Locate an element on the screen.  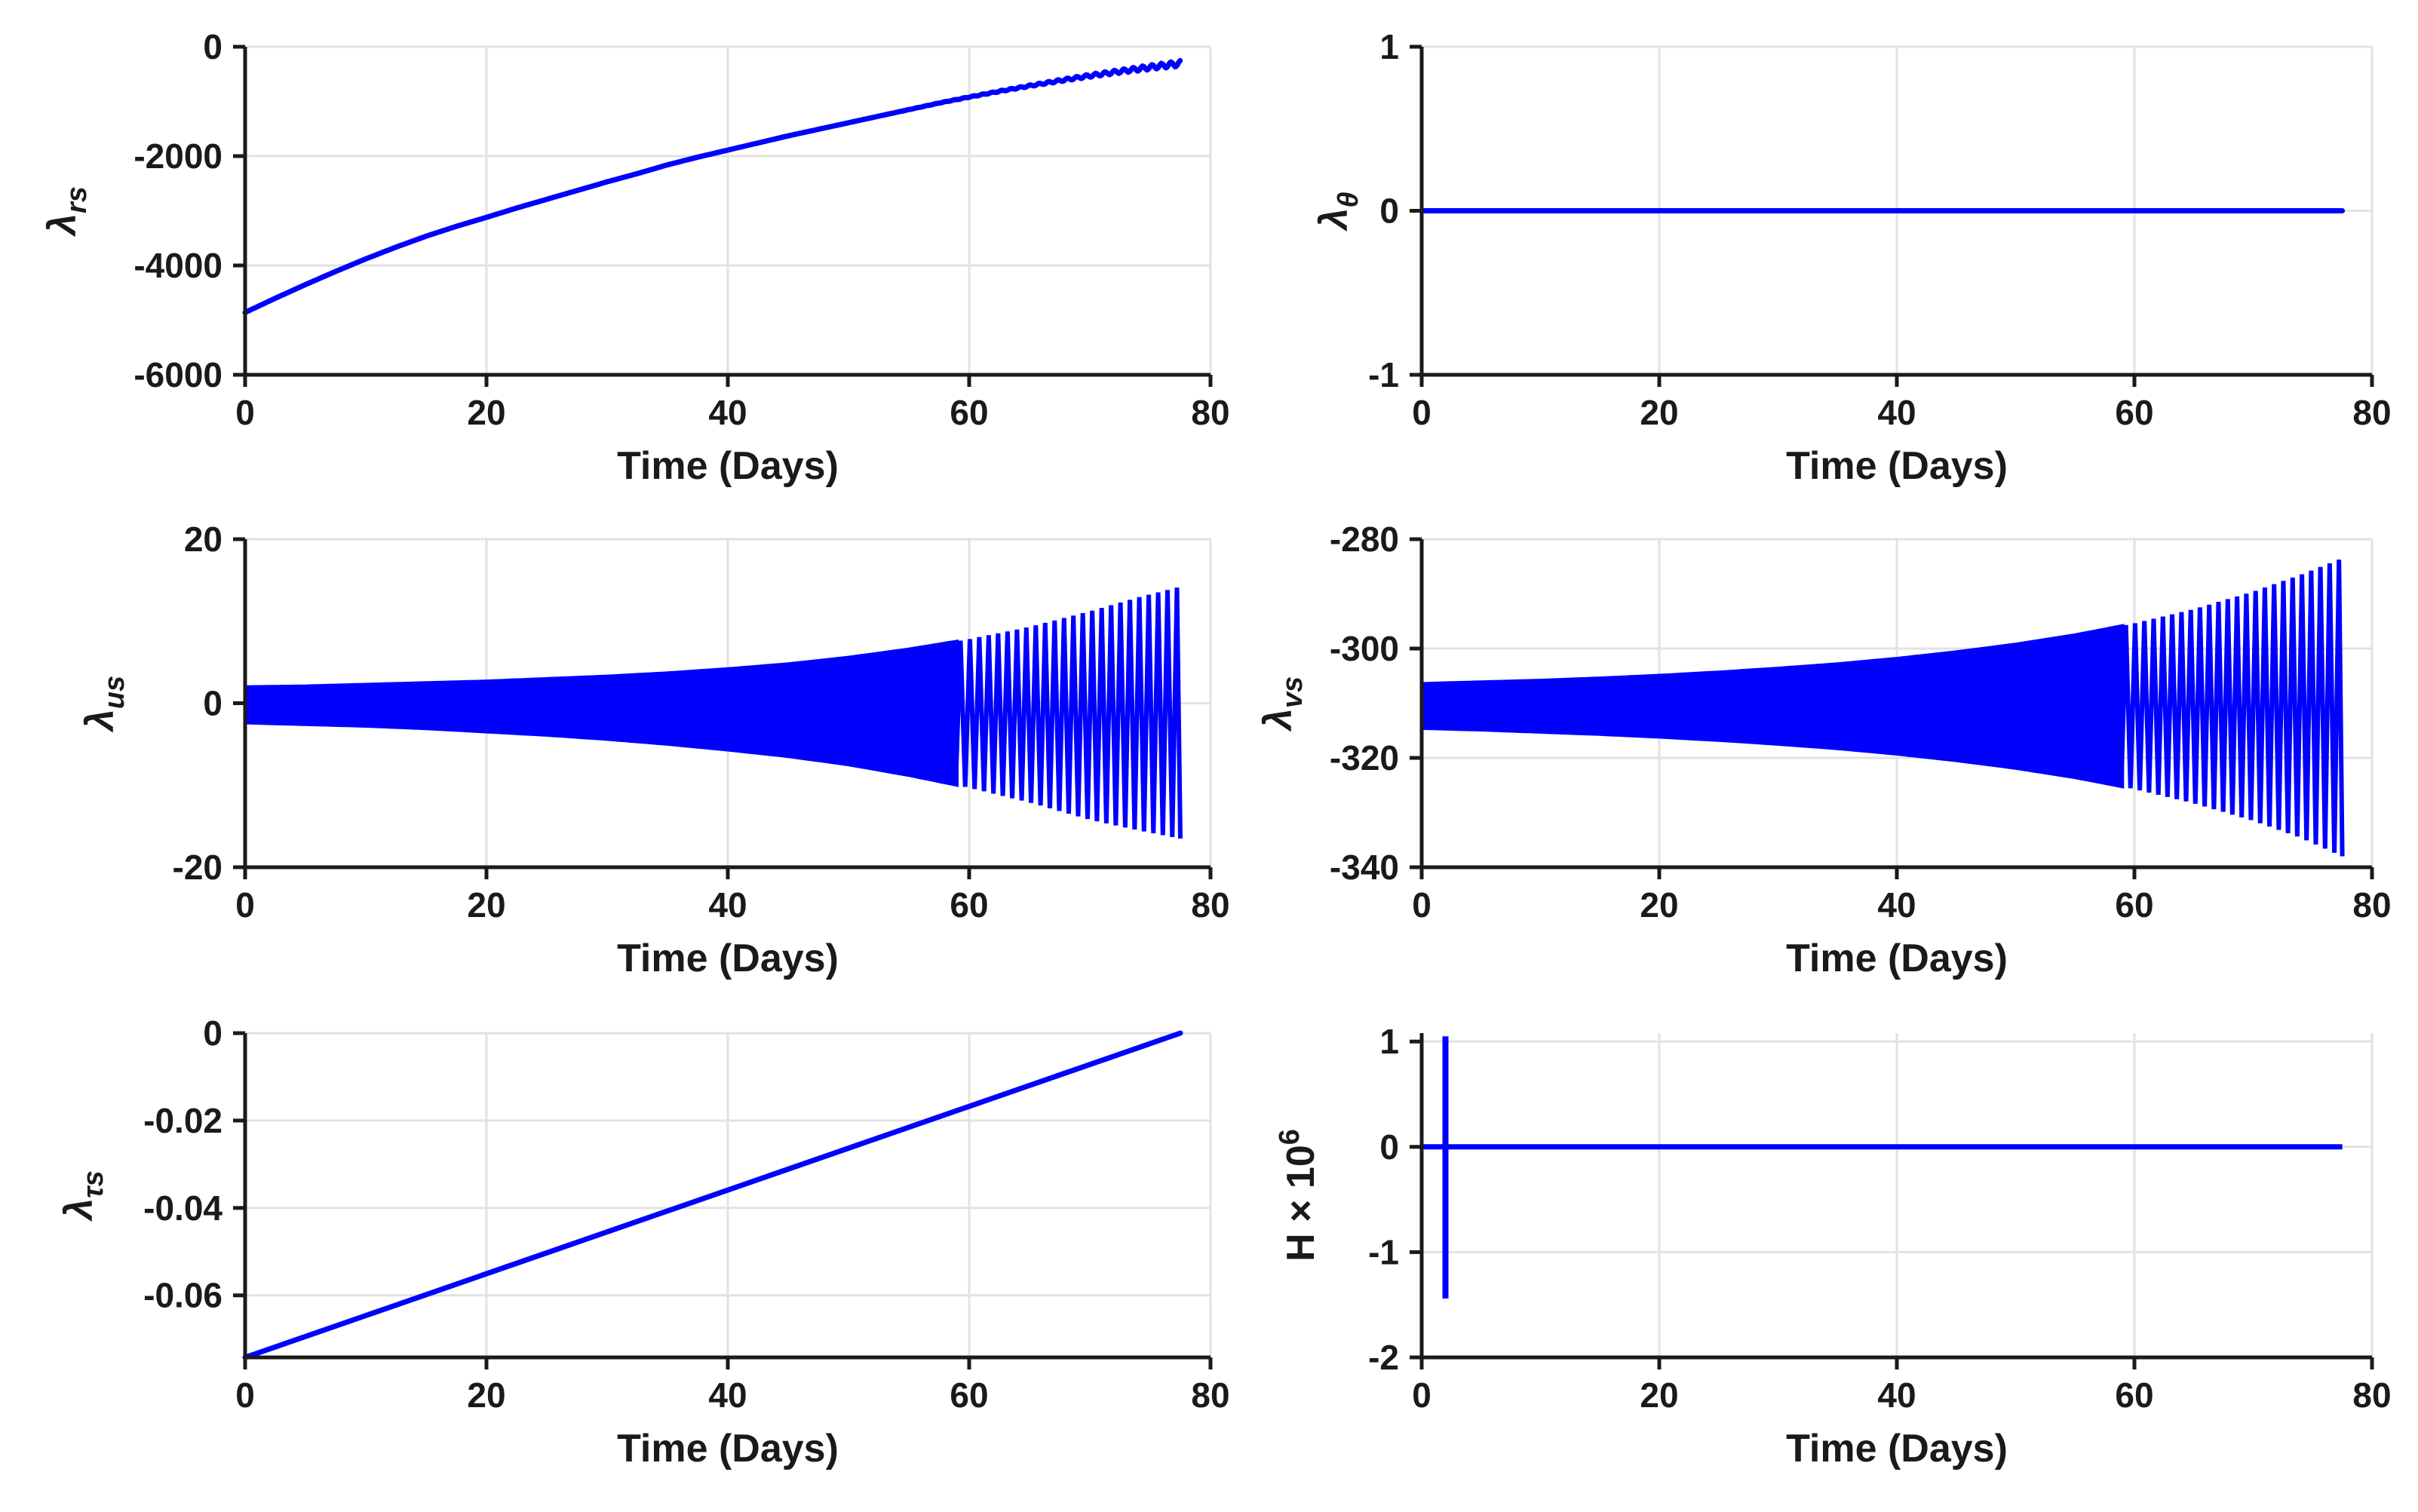
subplot-lambda-tau-s: 0 20 40 60 80 0 -0.02 -0.04 -0.06 Time (Days) λτs is located at coordinates (643, 1242).